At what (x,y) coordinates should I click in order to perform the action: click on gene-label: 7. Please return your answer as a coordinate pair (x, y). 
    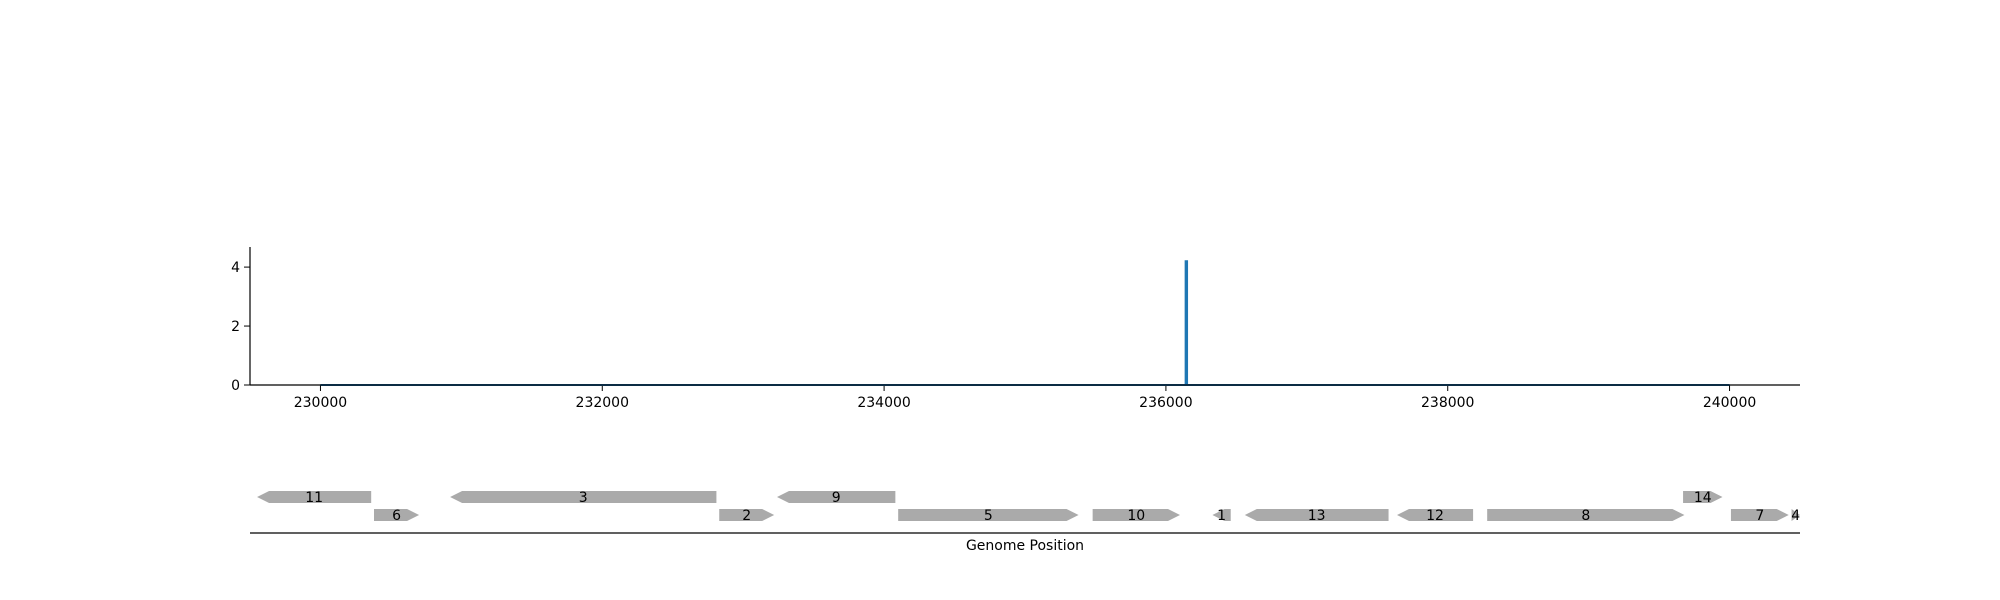
    Looking at the image, I should click on (1759, 516).